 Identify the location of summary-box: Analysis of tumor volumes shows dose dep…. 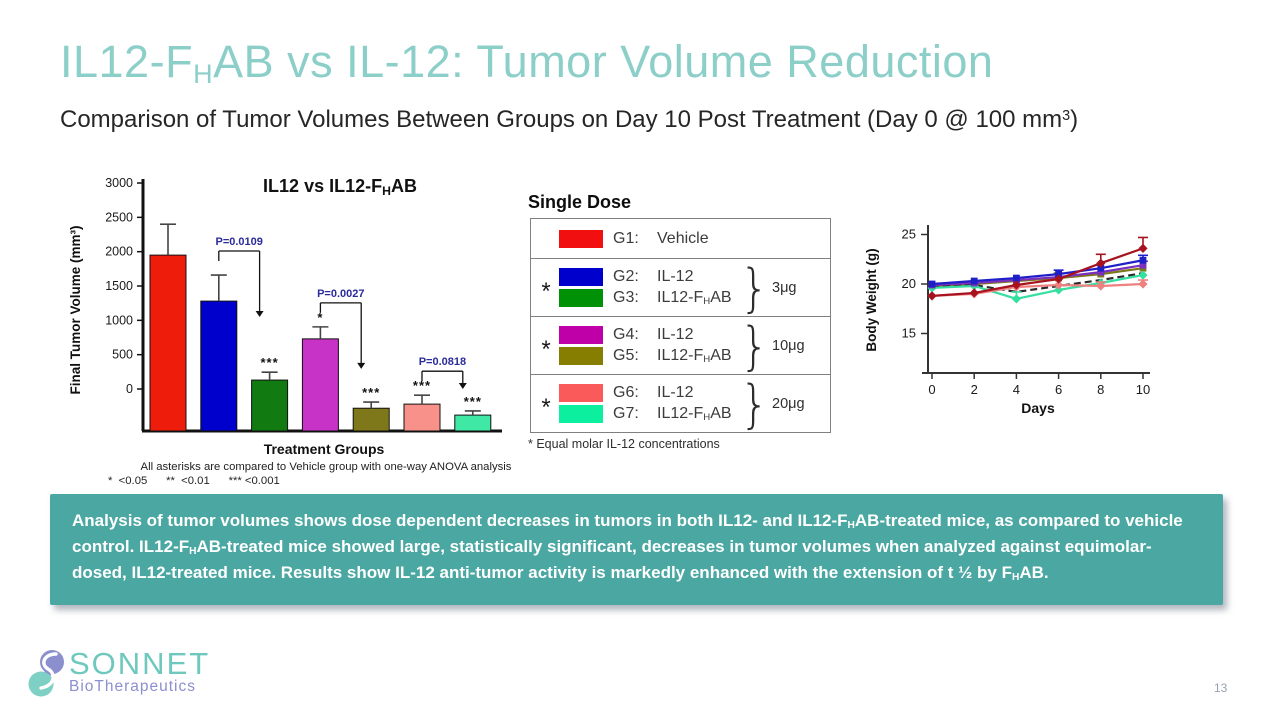
(636, 549).